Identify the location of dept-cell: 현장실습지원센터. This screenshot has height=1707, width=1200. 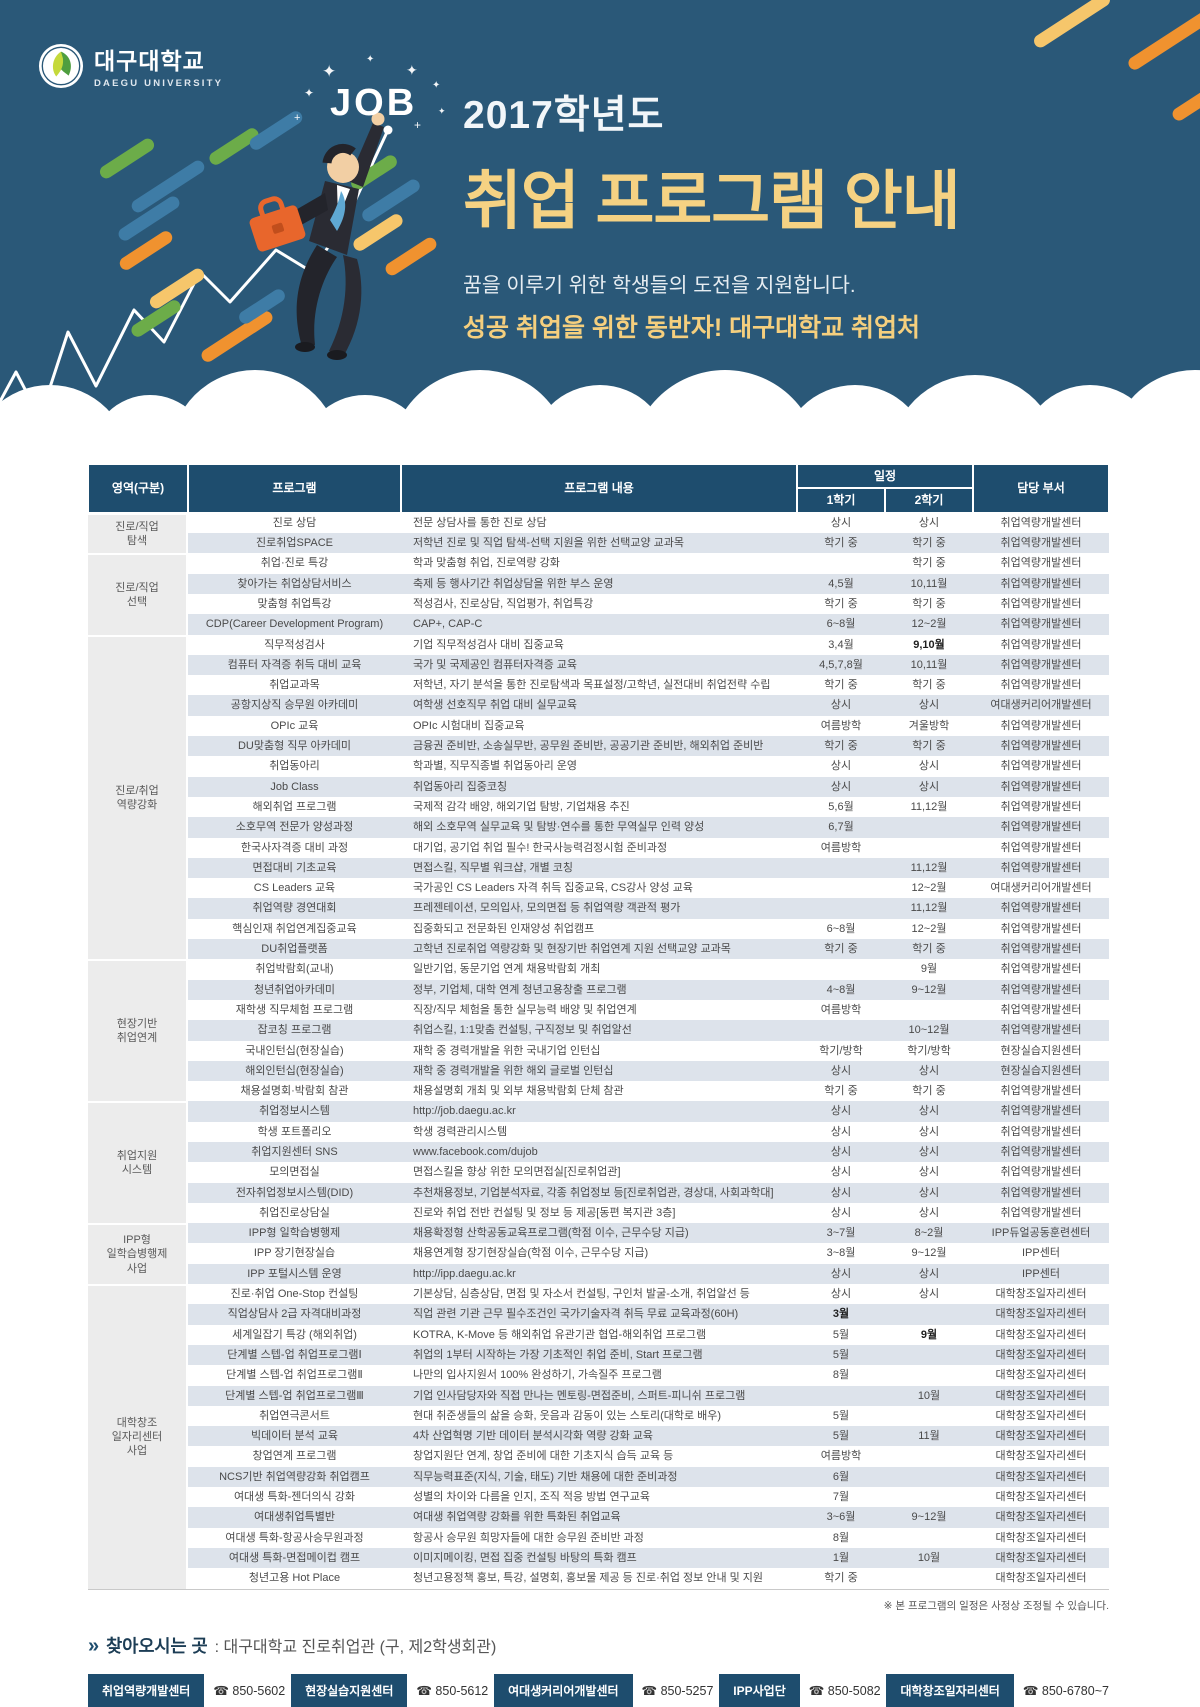
(1041, 1071).